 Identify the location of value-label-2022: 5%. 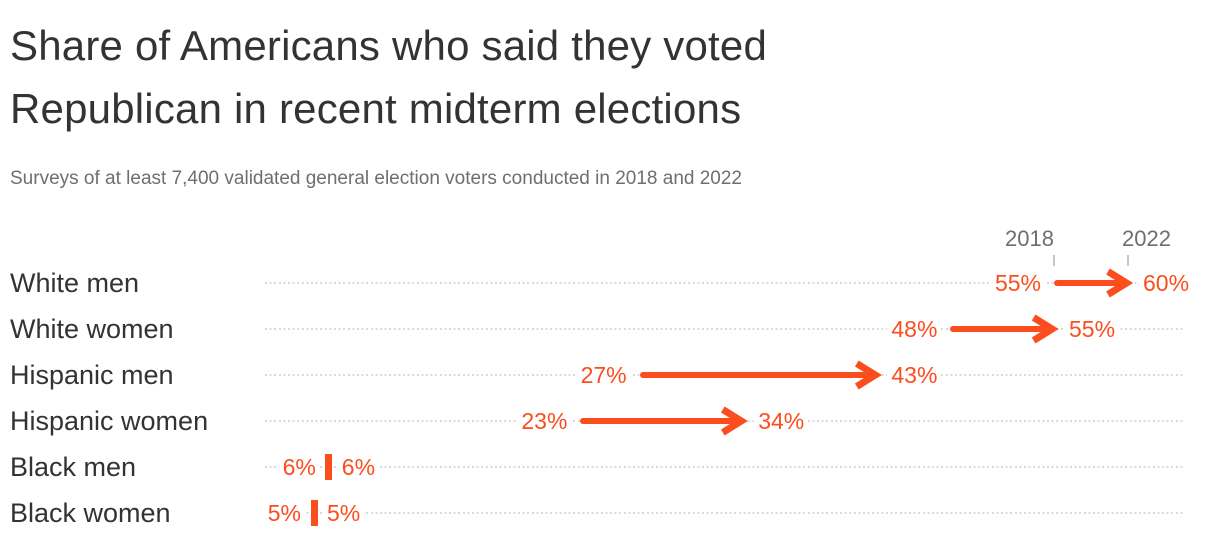
(344, 513).